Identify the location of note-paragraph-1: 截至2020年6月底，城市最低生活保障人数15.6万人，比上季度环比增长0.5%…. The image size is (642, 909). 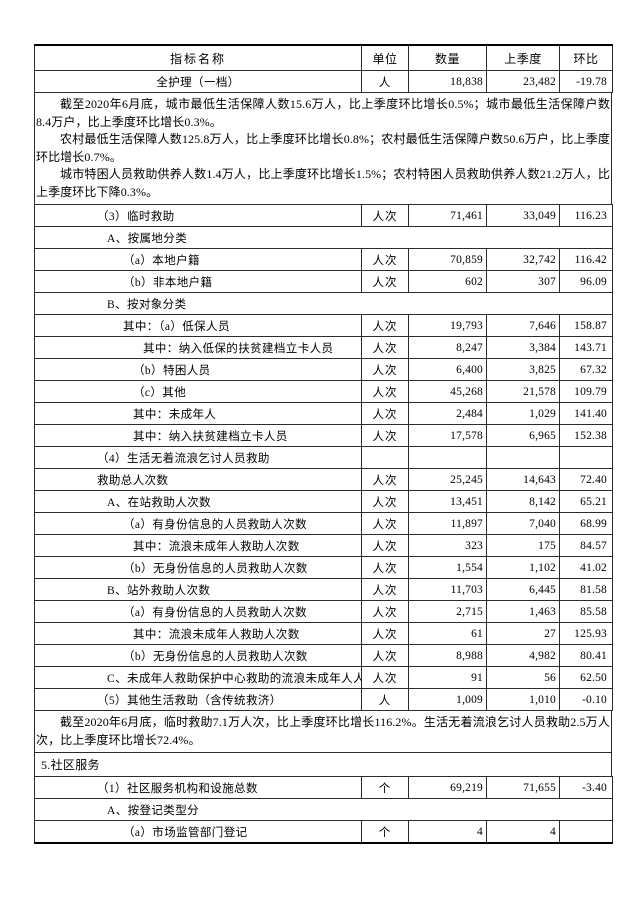
(323, 149).